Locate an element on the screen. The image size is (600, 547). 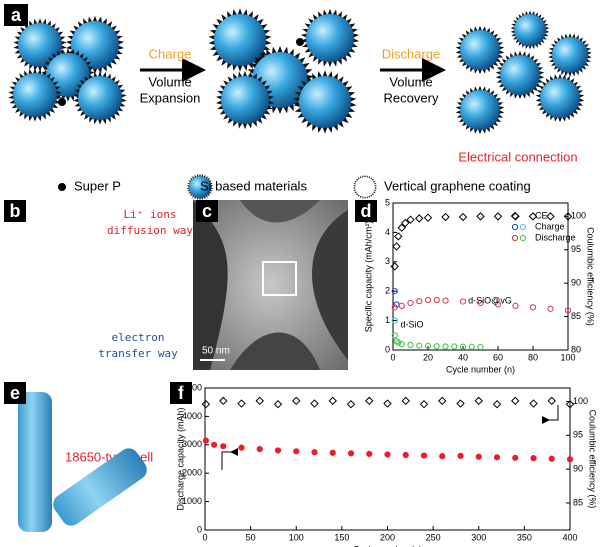
x-tick-label: 20 is located at coordinates (428, 357).